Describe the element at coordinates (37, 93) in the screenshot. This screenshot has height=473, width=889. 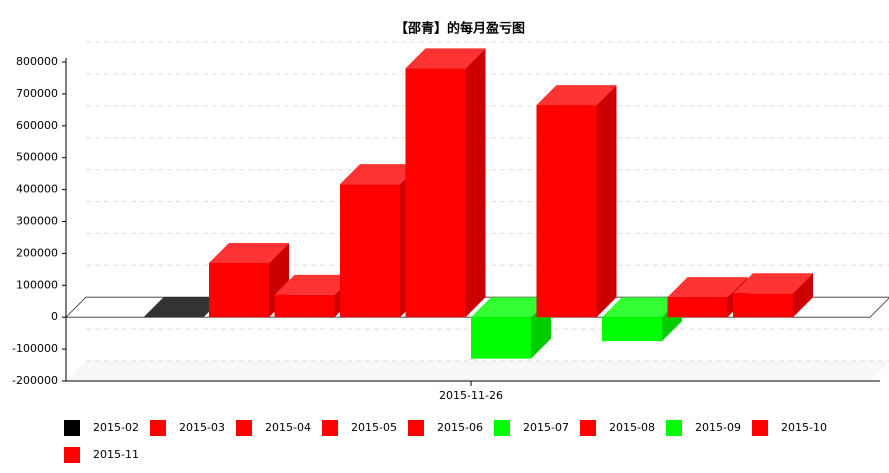
I see `y-tick-label: 700000` at that location.